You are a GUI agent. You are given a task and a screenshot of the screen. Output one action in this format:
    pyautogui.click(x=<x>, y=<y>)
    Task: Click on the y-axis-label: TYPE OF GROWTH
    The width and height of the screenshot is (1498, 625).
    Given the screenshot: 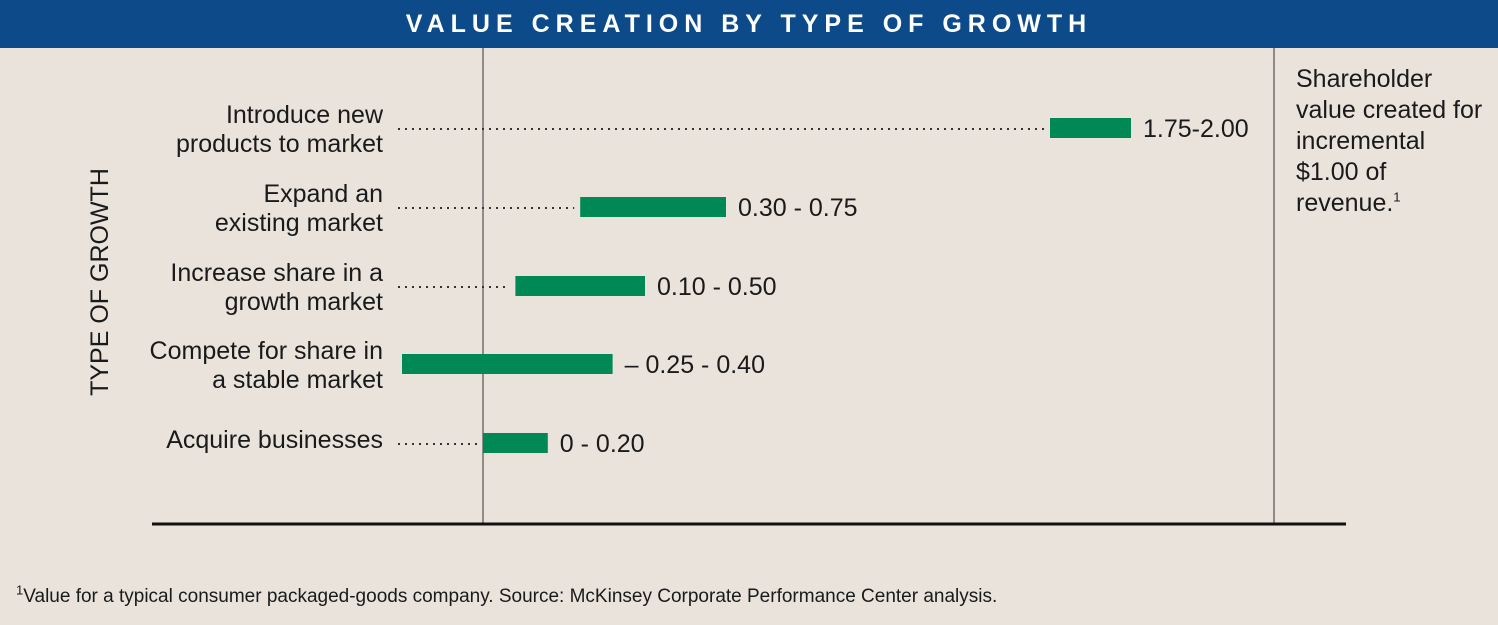 What is the action you would take?
    pyautogui.click(x=100, y=282)
    